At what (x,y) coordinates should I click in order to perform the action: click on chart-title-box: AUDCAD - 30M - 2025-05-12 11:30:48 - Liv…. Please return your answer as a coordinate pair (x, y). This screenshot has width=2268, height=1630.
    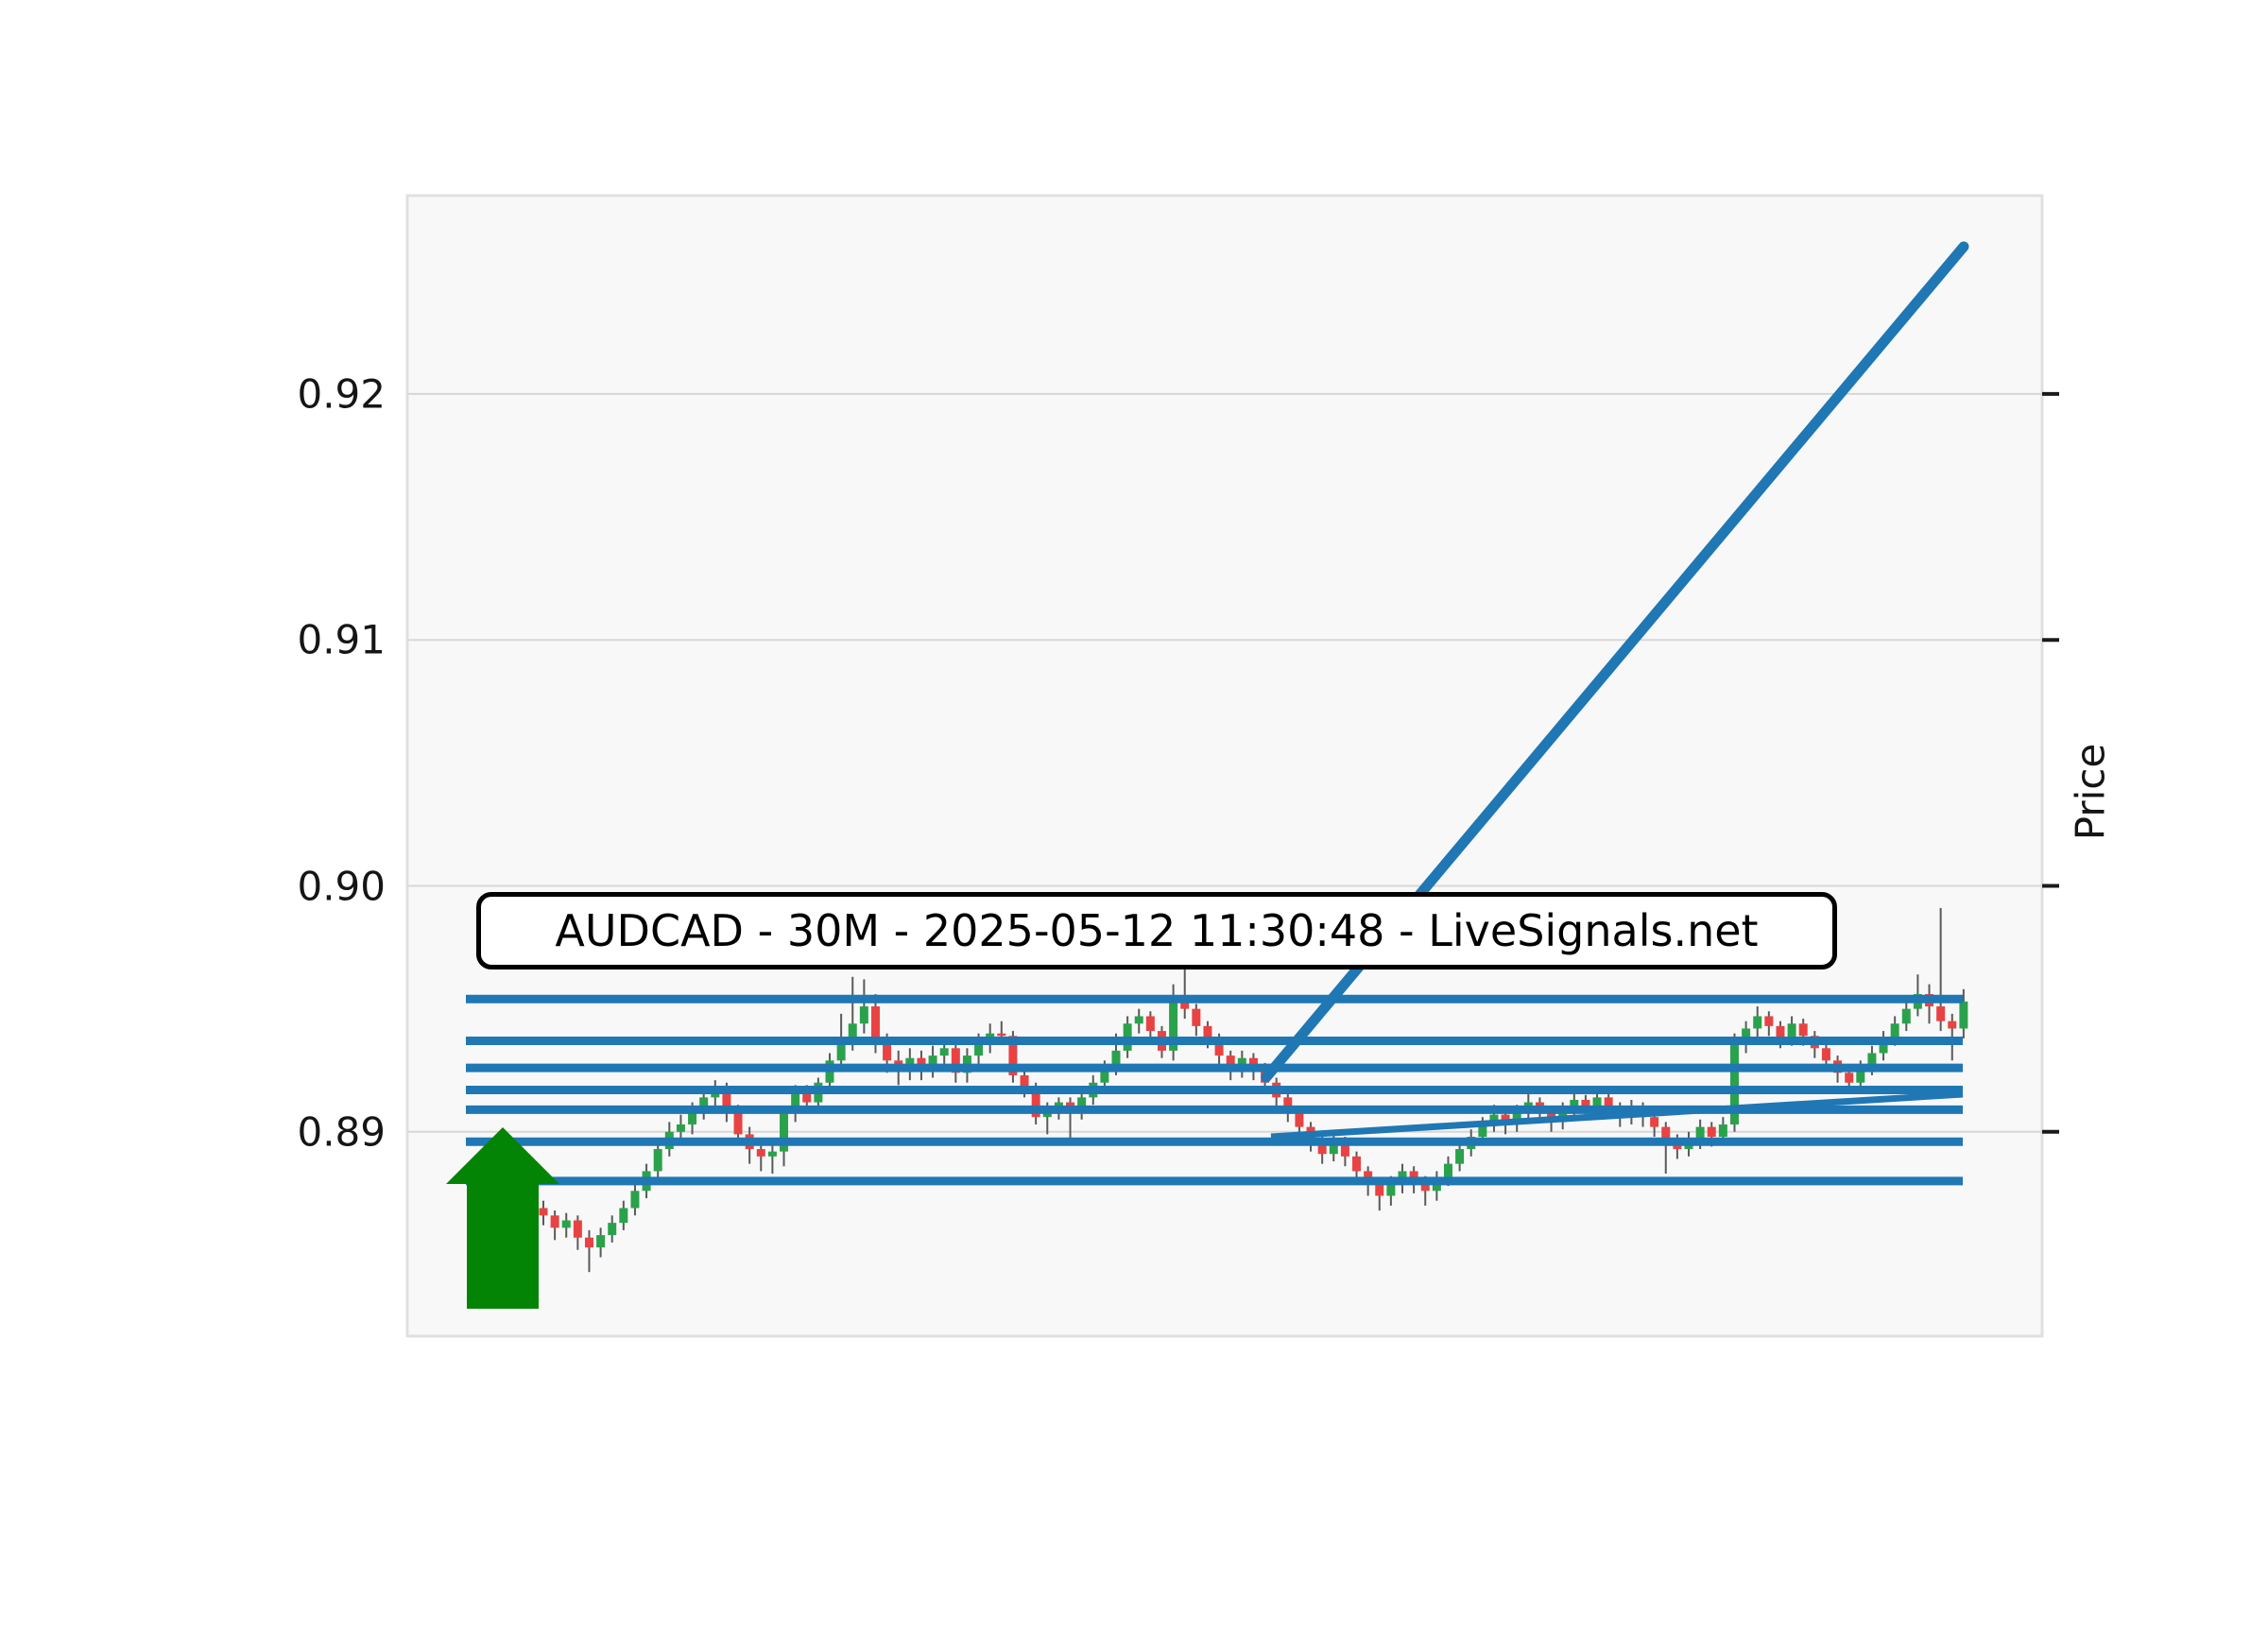
    Looking at the image, I should click on (1156, 931).